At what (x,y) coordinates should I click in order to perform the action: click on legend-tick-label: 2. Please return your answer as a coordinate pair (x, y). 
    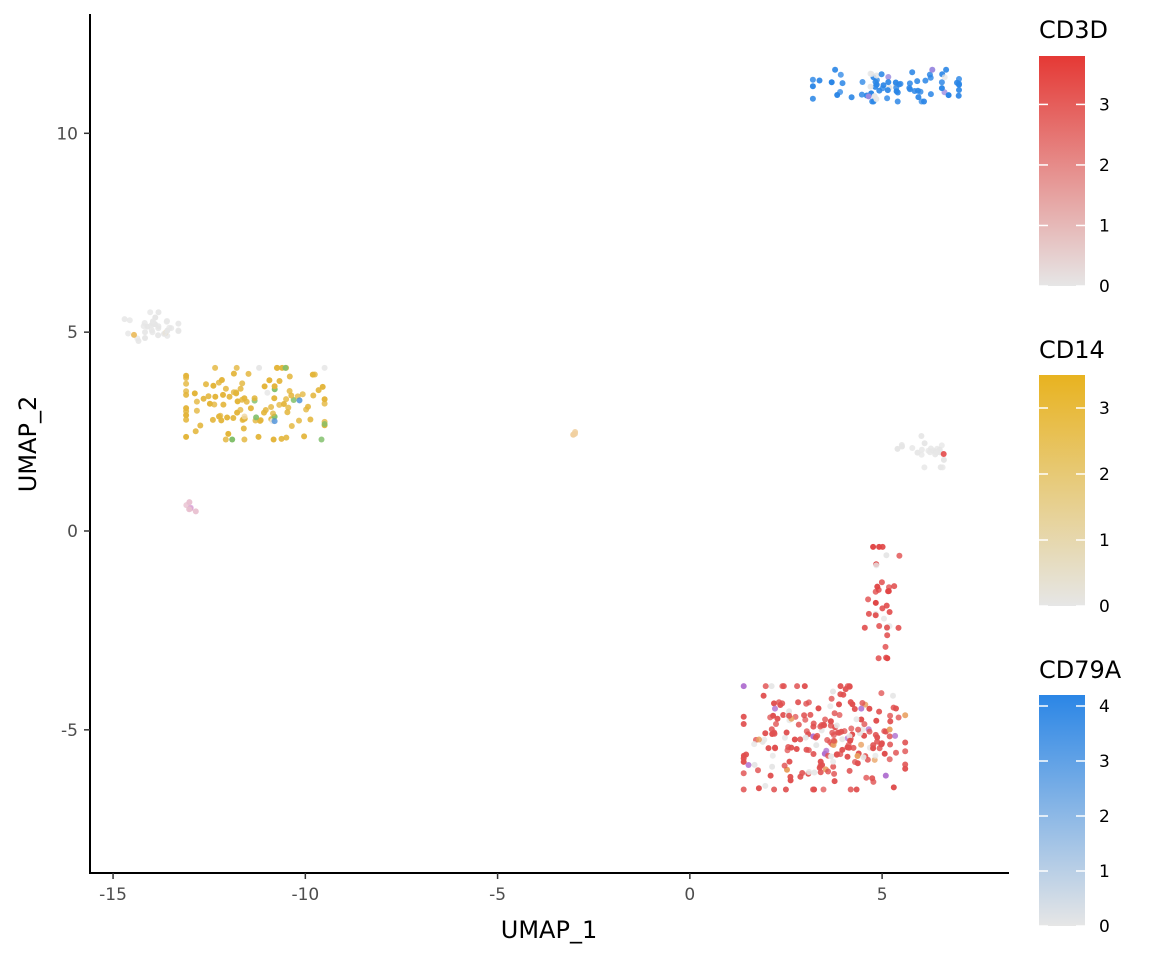
    Looking at the image, I should click on (1104, 166).